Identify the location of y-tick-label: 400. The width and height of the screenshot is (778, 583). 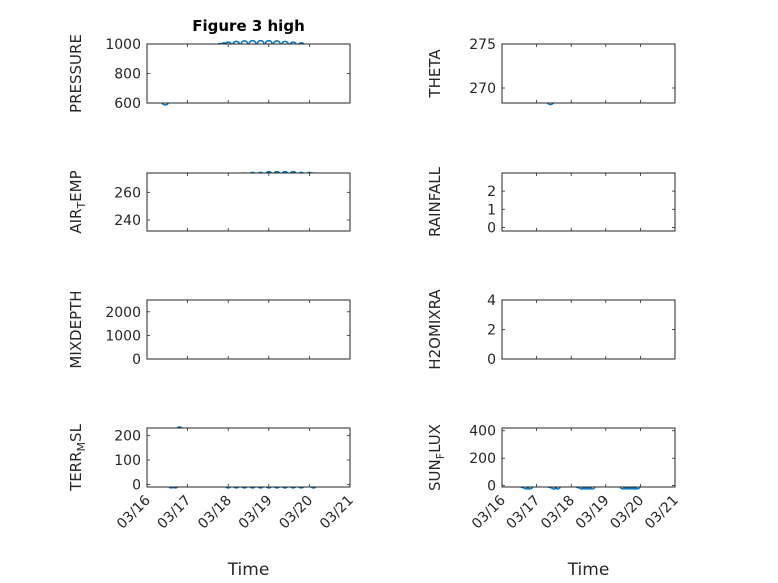
(482, 432).